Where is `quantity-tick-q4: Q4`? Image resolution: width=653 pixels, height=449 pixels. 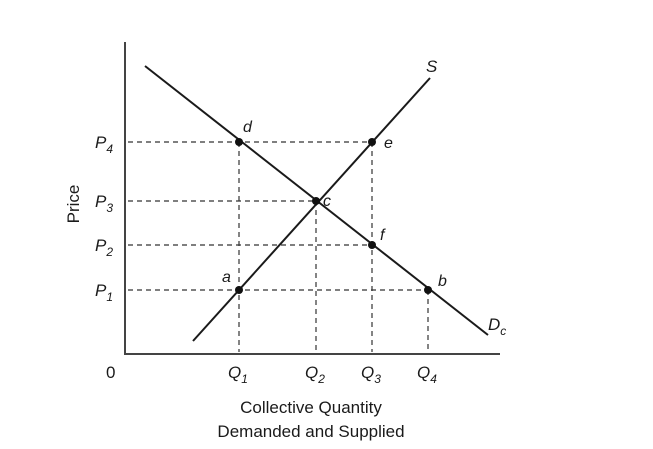
quantity-tick-q4: Q4 is located at coordinates (427, 374).